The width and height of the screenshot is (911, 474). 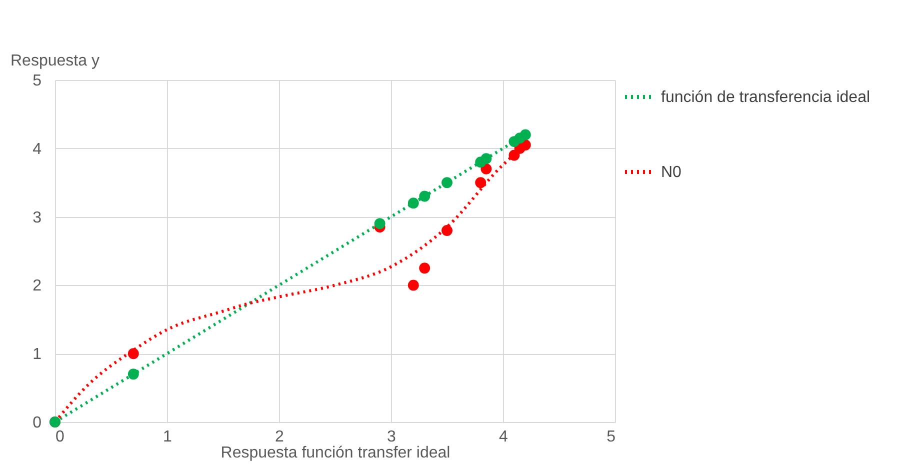 I want to click on y-tick-label: 0, so click(x=37, y=423).